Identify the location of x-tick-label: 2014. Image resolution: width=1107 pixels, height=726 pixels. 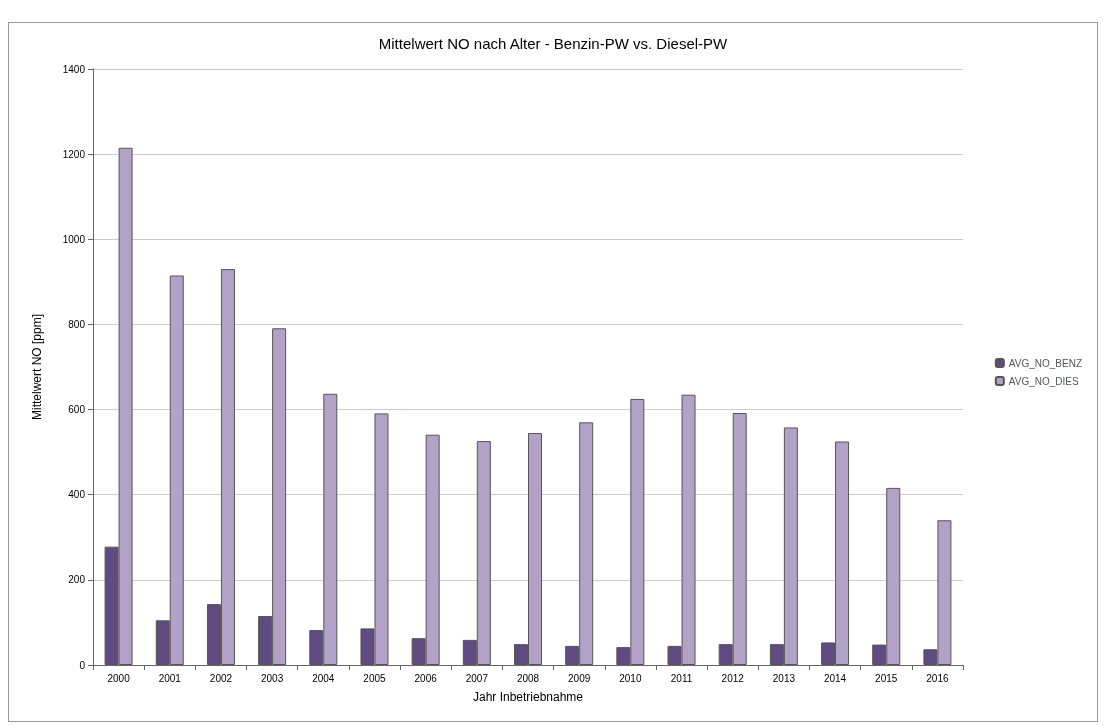
(835, 678).